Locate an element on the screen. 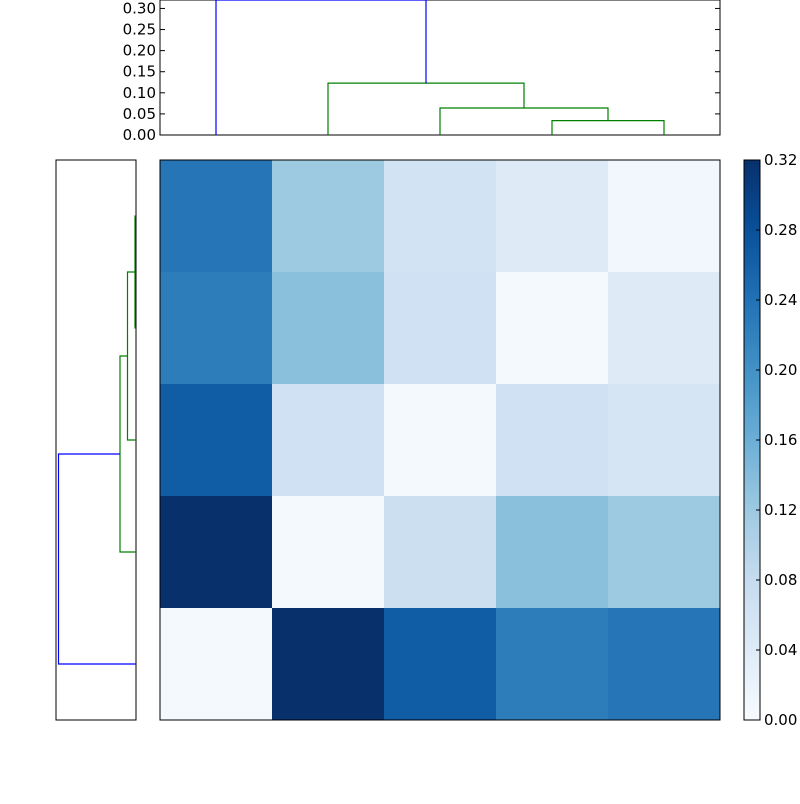 The width and height of the screenshot is (800, 804). colorbar-tick-label: 0.32 is located at coordinates (780, 160).